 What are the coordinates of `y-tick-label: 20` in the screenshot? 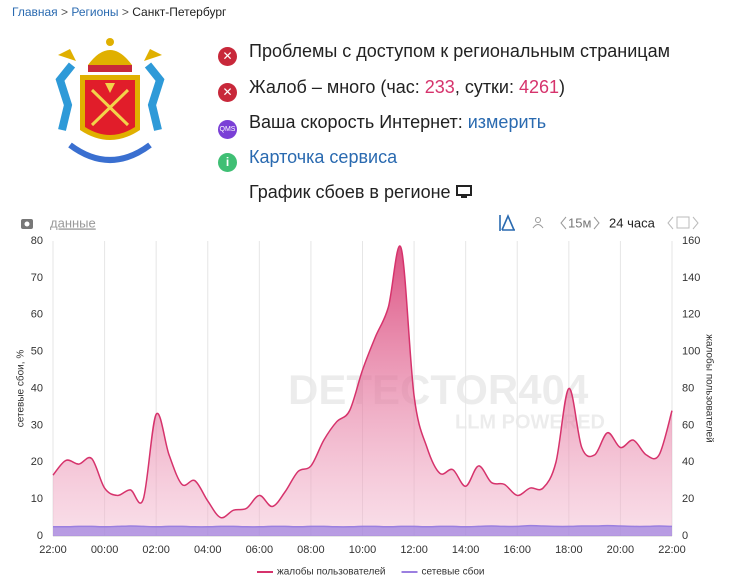 It's located at (37, 462).